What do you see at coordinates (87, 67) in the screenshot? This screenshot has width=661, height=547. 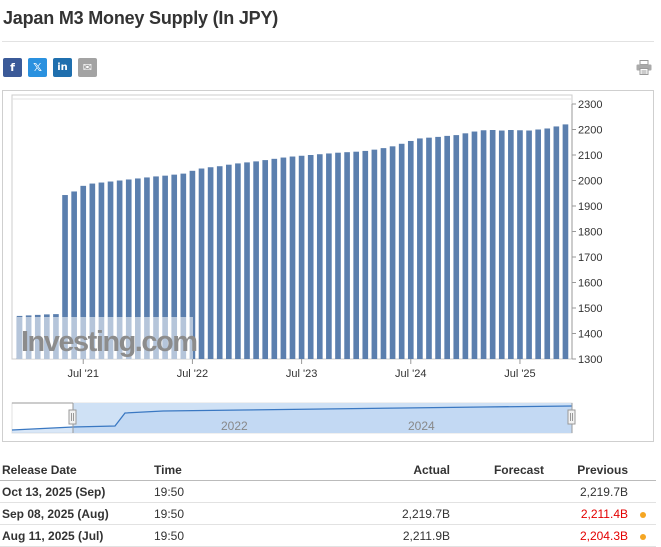 I see `email-share-button: ✉` at bounding box center [87, 67].